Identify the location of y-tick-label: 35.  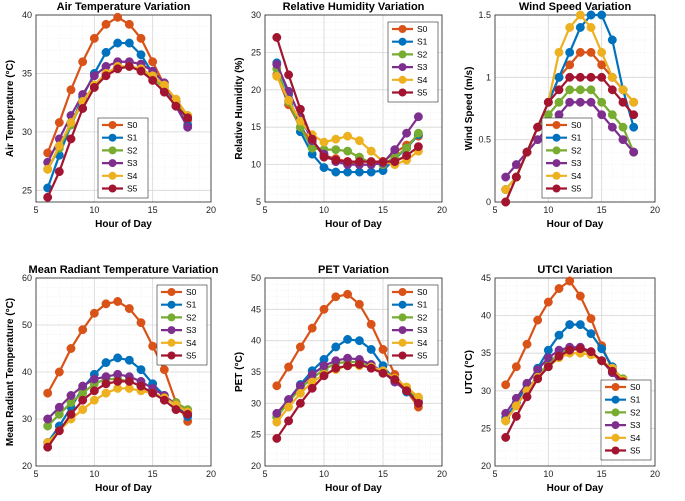
(256, 372).